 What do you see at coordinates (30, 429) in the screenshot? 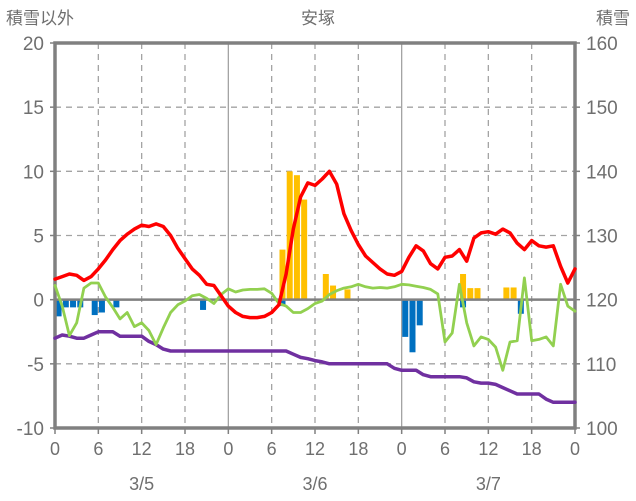
I see `left-axis-label: -10` at bounding box center [30, 429].